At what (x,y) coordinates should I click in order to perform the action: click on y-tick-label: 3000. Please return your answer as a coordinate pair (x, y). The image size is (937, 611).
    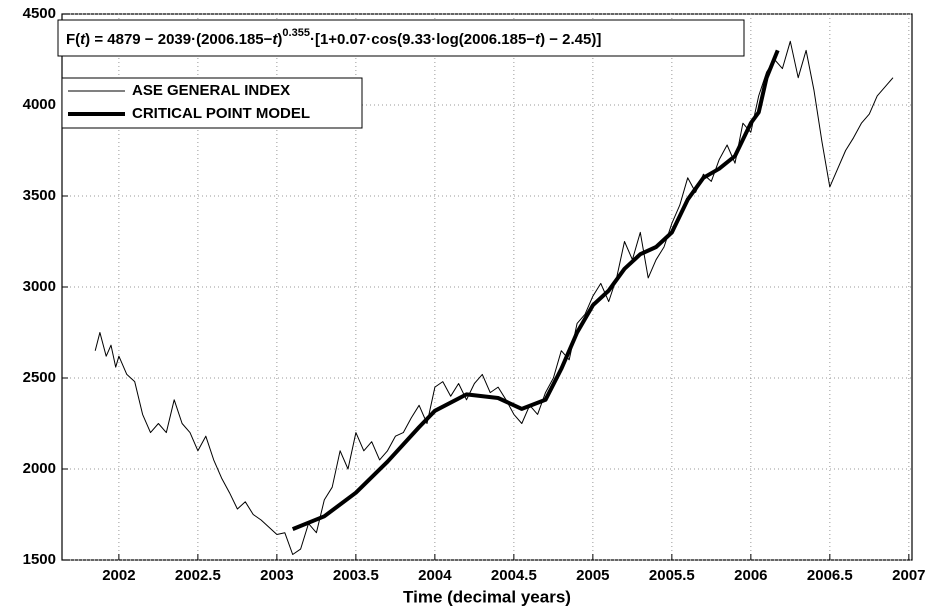
    Looking at the image, I should click on (39, 286).